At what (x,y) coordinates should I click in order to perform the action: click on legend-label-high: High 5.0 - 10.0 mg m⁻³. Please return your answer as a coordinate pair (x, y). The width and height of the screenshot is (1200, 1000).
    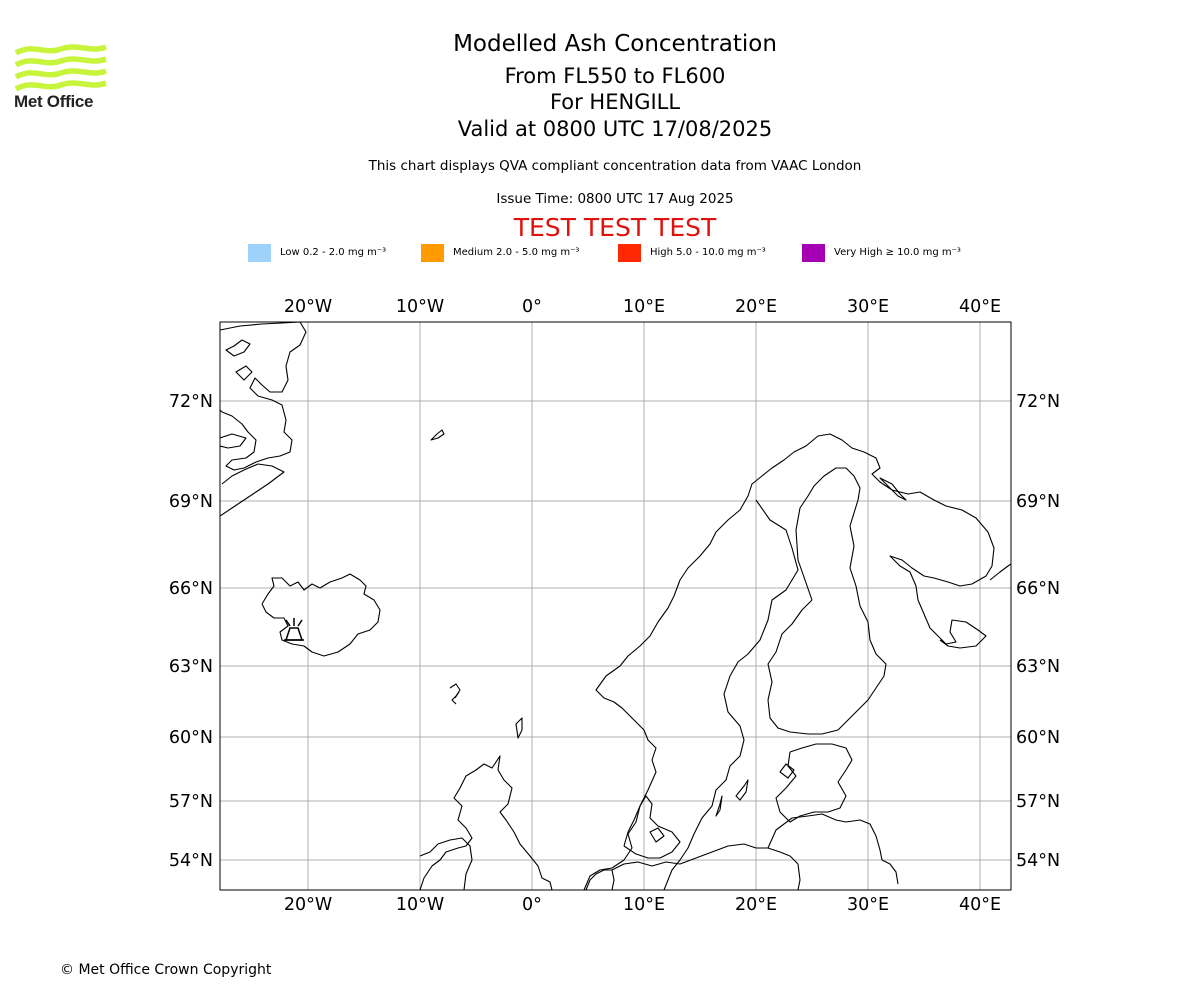
    Looking at the image, I should click on (708, 252).